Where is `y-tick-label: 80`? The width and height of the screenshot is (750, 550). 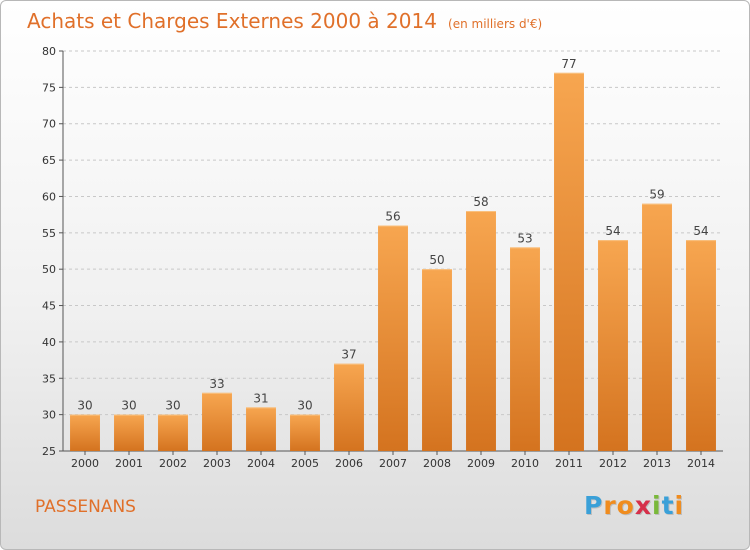 y-tick-label: 80 is located at coordinates (49, 51).